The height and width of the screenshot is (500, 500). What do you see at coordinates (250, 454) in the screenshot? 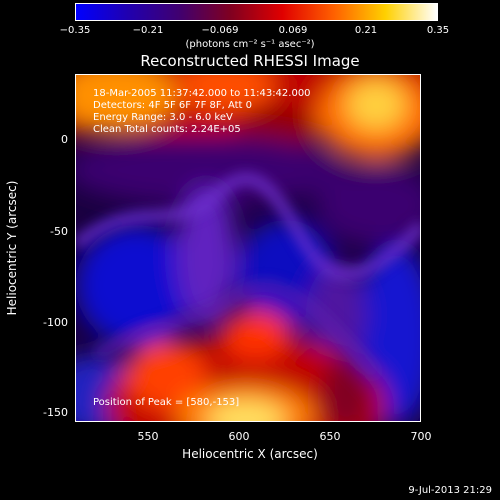
I see `x-axis-label: Heliocentric X (arcsec)` at bounding box center [250, 454].